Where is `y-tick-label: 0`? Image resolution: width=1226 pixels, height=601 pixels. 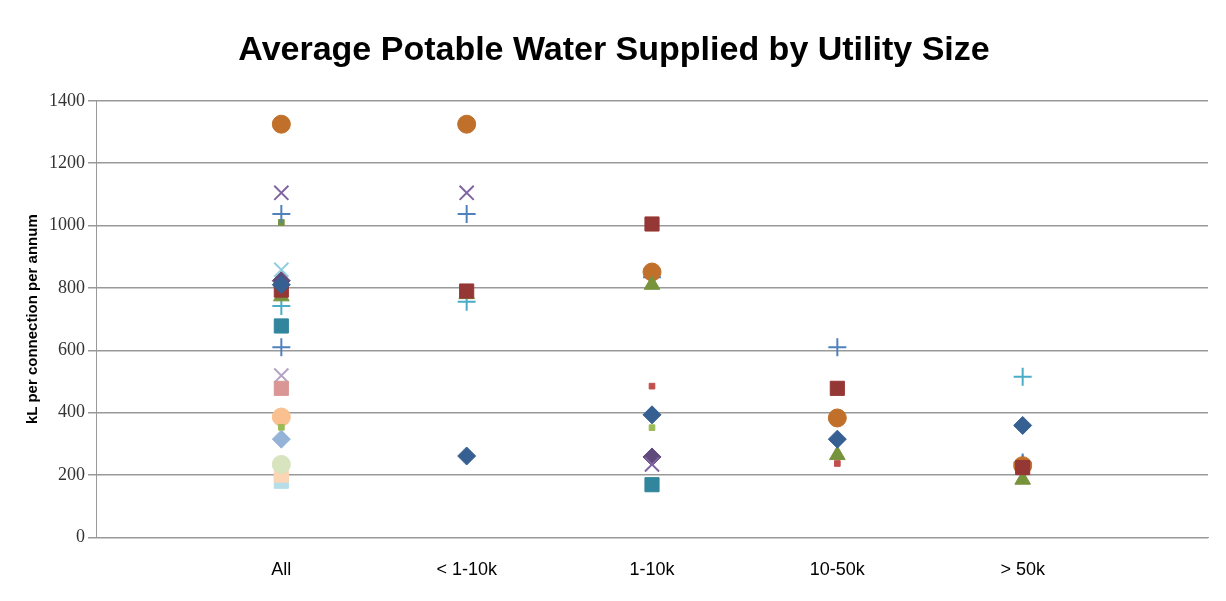
y-tick-label: 0 is located at coordinates (80, 536).